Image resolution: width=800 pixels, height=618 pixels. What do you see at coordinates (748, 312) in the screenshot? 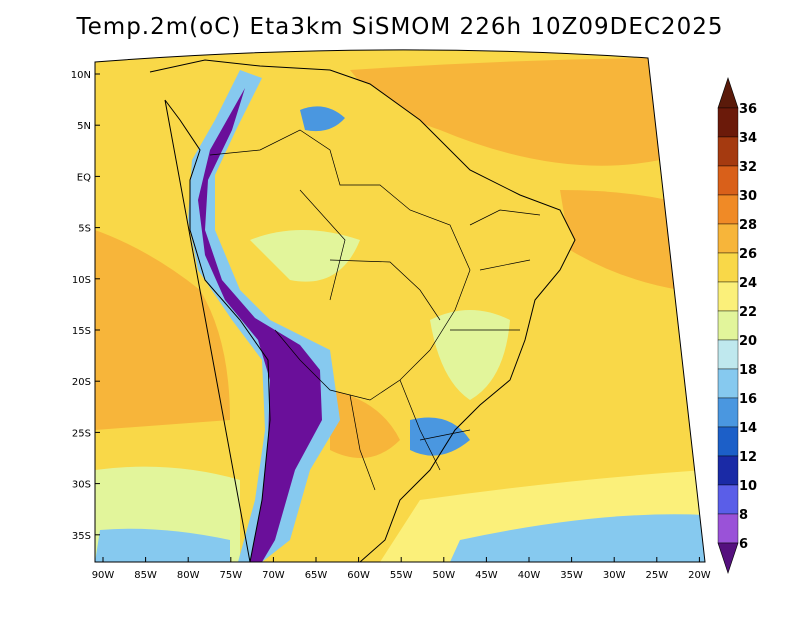
I see `colorbar-label: 22` at bounding box center [748, 312].